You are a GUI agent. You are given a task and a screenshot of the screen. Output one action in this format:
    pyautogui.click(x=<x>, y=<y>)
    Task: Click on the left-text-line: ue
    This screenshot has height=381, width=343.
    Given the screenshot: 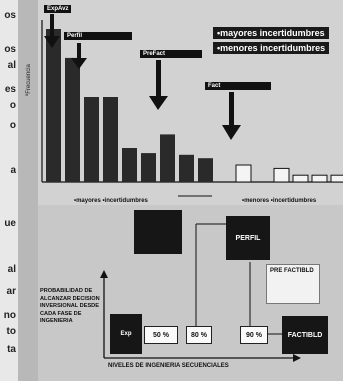 What is the action you would take?
    pyautogui.click(x=10, y=223)
    